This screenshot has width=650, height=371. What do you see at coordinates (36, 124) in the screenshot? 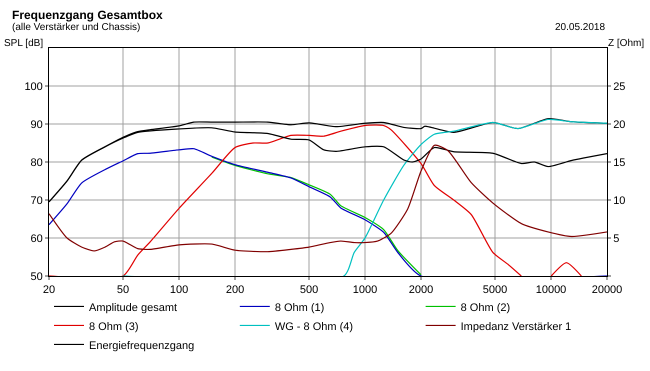
I see `y-tick-label: 90` at bounding box center [36, 124].